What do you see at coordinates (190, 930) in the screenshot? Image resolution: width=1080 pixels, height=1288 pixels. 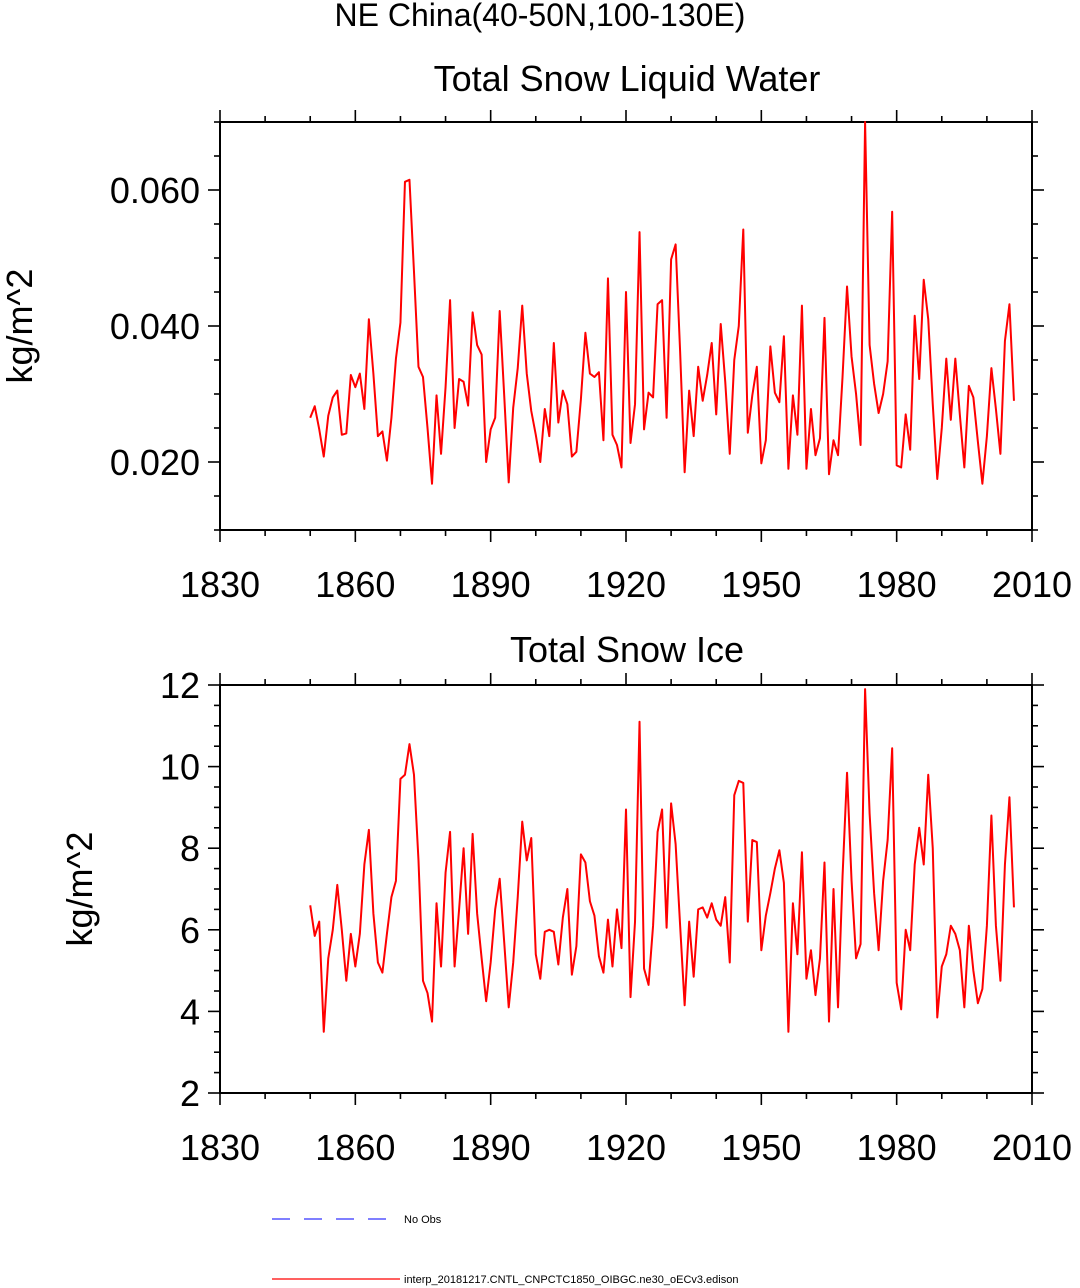 I see `y-tick-label: 6` at bounding box center [190, 930].